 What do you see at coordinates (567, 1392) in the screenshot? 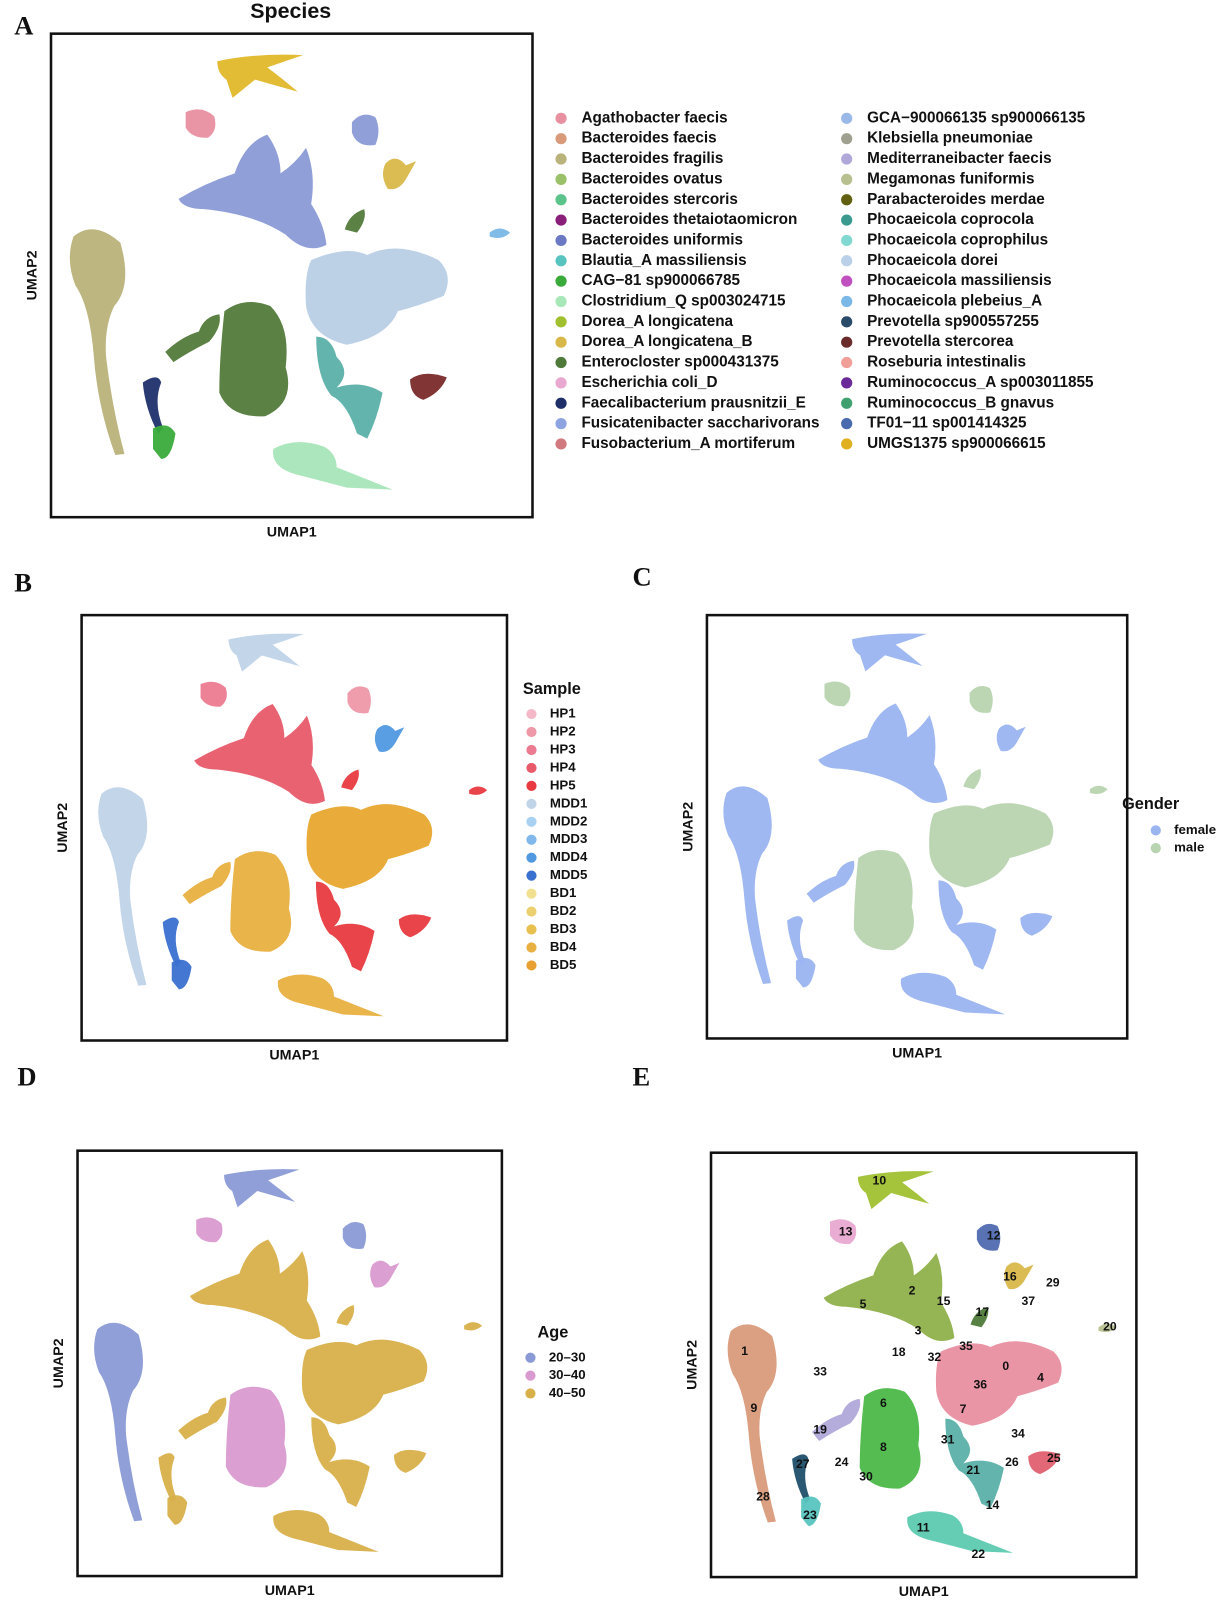
I see `legend-label: 40–50` at bounding box center [567, 1392].